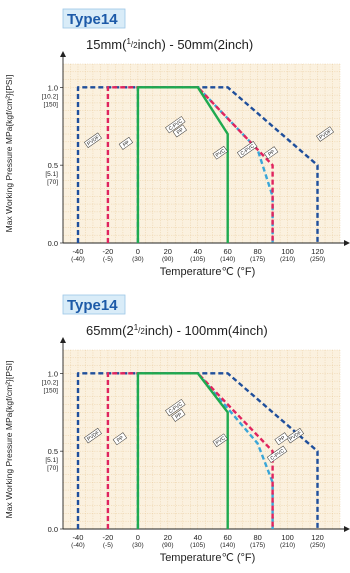  I want to click on y-axis-arrow, so click(63, 340).